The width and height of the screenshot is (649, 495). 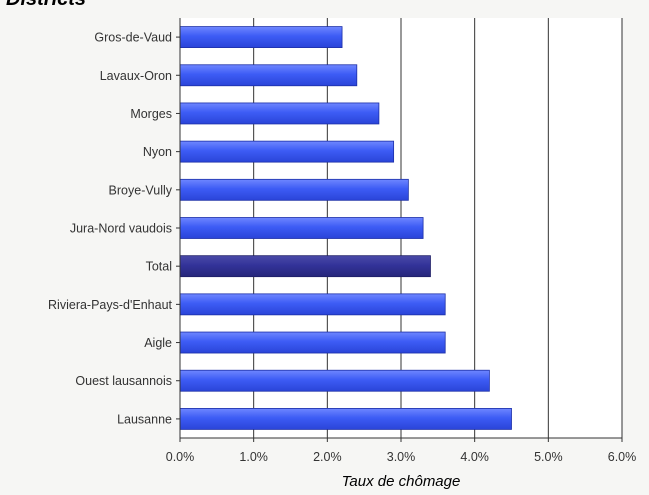 What do you see at coordinates (548, 457) in the screenshot?
I see `x-tick-label: 5.0%` at bounding box center [548, 457].